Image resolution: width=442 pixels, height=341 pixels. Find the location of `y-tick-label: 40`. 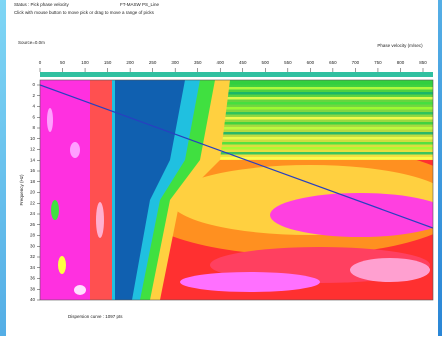

y-tick-label: 40 is located at coordinates (33, 299).